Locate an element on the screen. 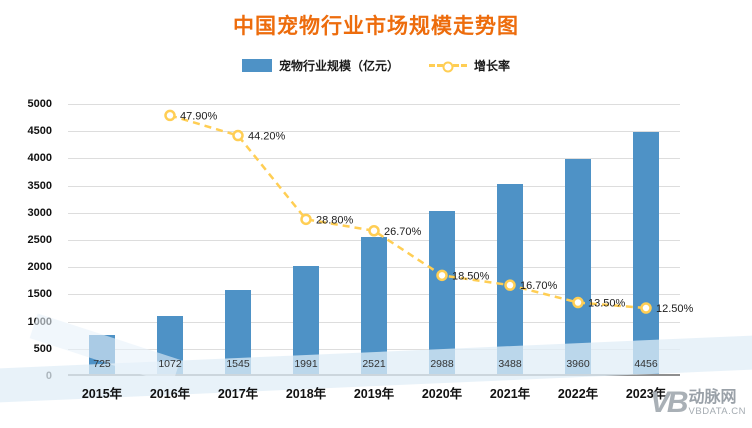 This screenshot has height=428, width=752. growth-point-label: 18.50% is located at coordinates (471, 276).